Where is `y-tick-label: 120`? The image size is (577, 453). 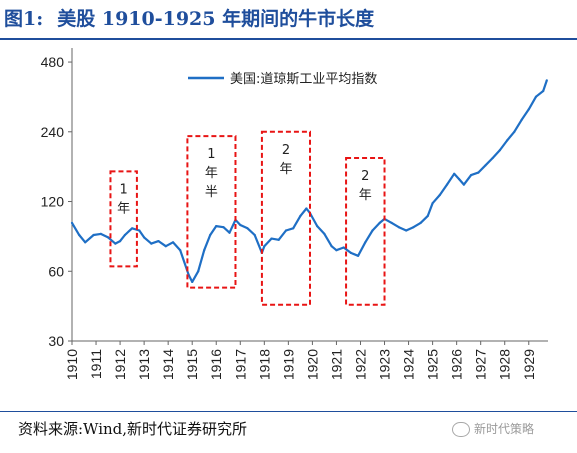
y-tick-label: 120 is located at coordinates (53, 202).